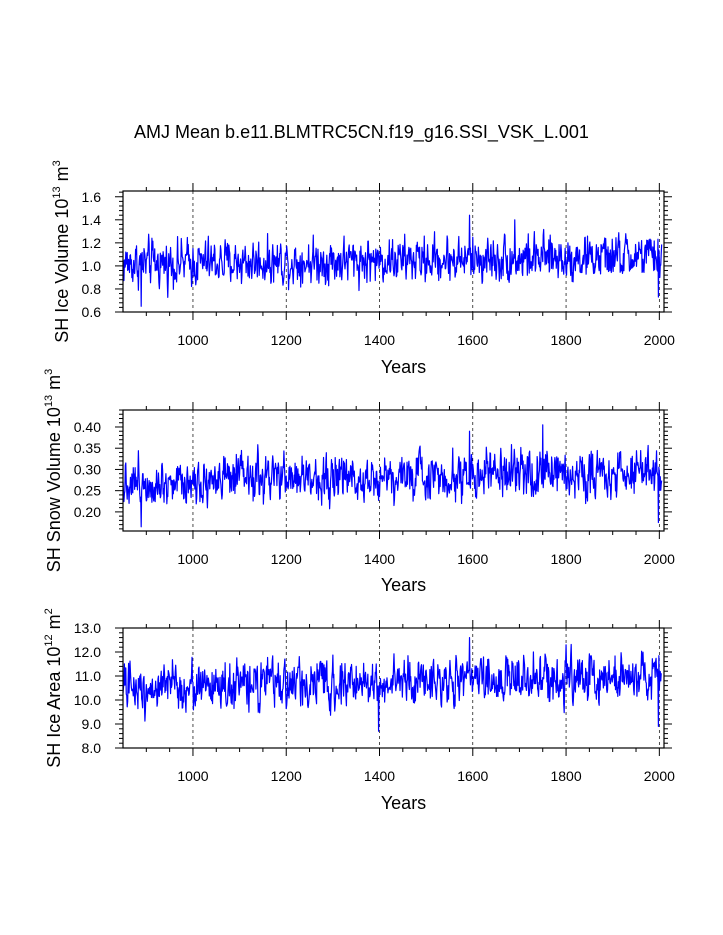 This screenshot has width=723, height=935. I want to click on y-tick-label: 9.0, so click(92, 724).